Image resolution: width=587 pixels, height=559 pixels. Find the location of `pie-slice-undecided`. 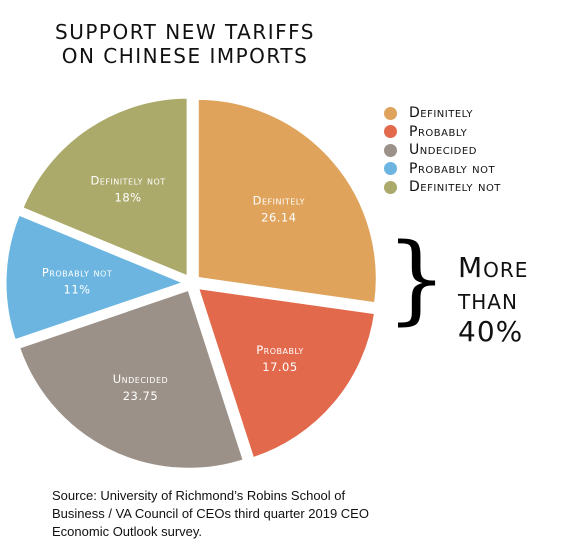

pie-slice-undecided is located at coordinates (131, 379).